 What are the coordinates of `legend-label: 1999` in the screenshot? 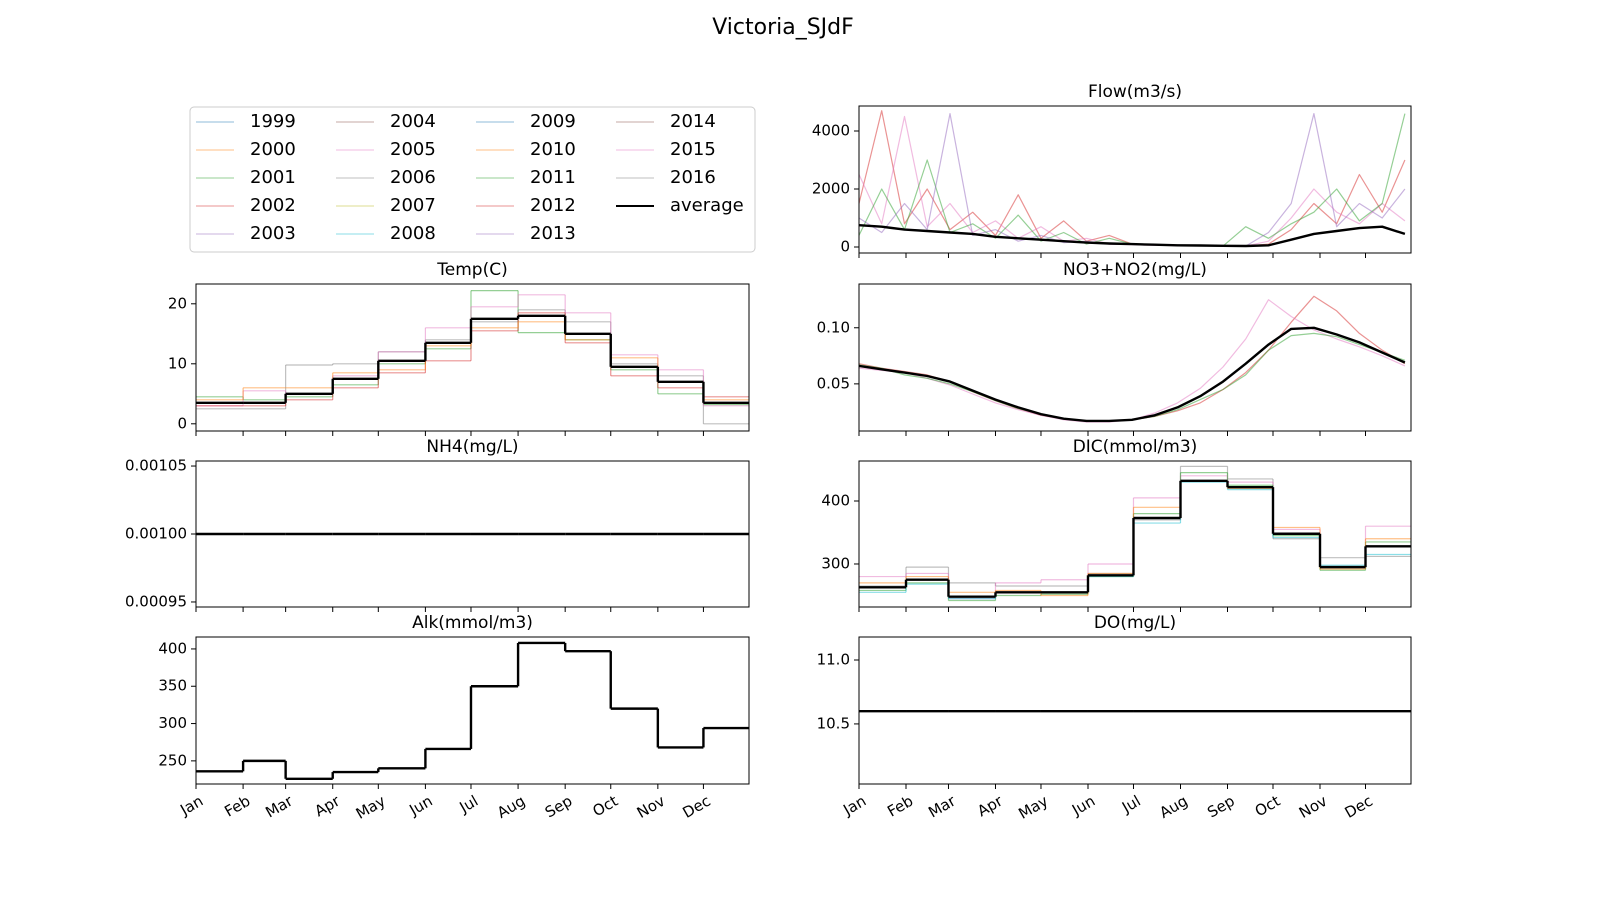 It's located at (273, 121).